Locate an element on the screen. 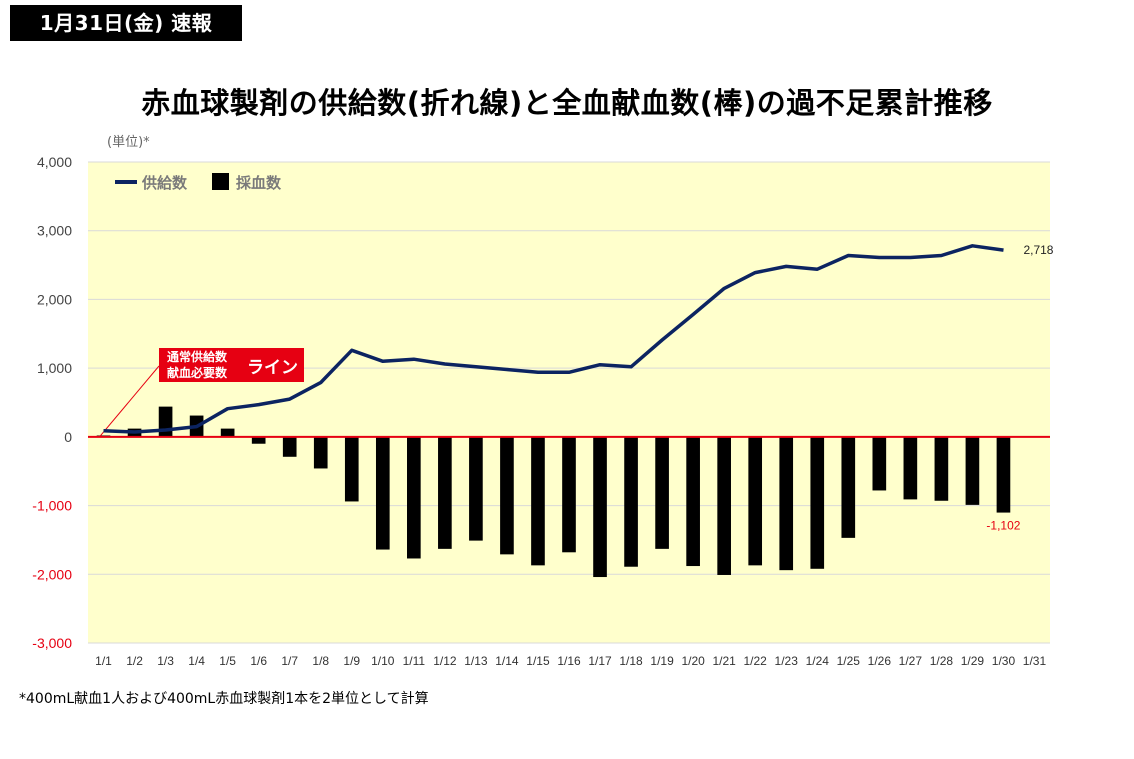 This screenshot has height=759, width=1134. x-tick-label: 1/4 is located at coordinates (196, 661).